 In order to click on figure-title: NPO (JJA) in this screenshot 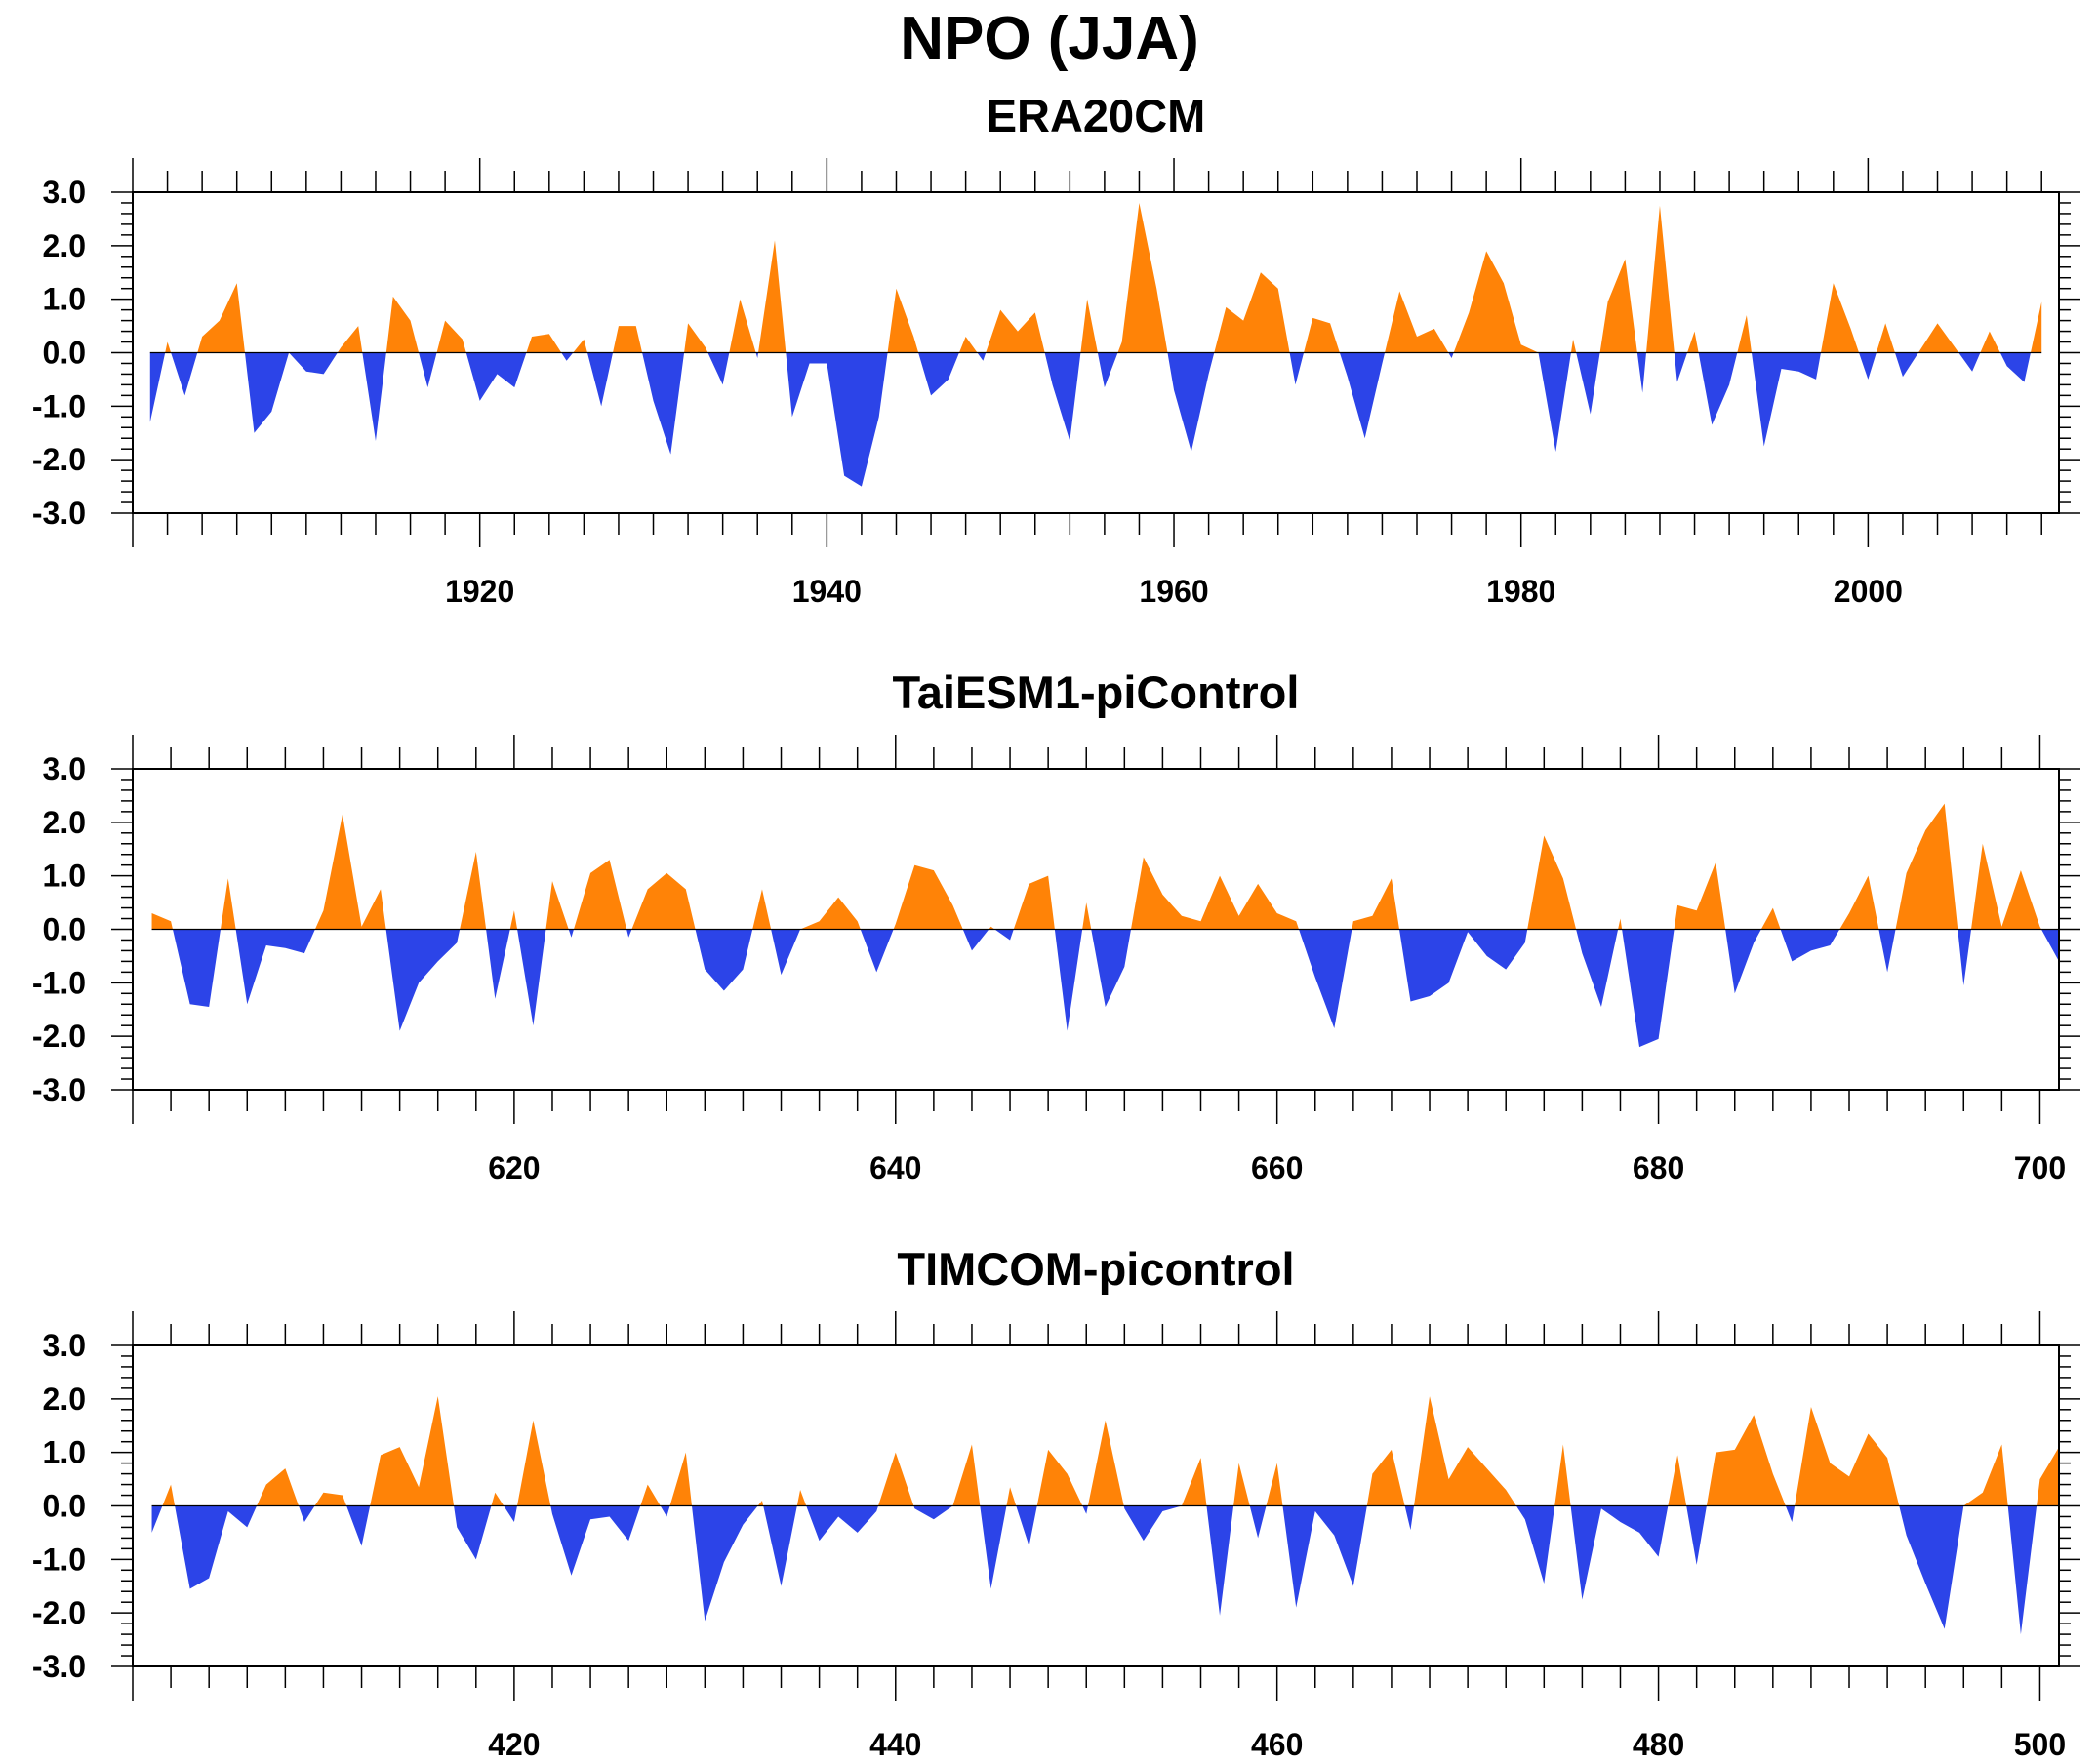, I will do `click(1049, 38)`.